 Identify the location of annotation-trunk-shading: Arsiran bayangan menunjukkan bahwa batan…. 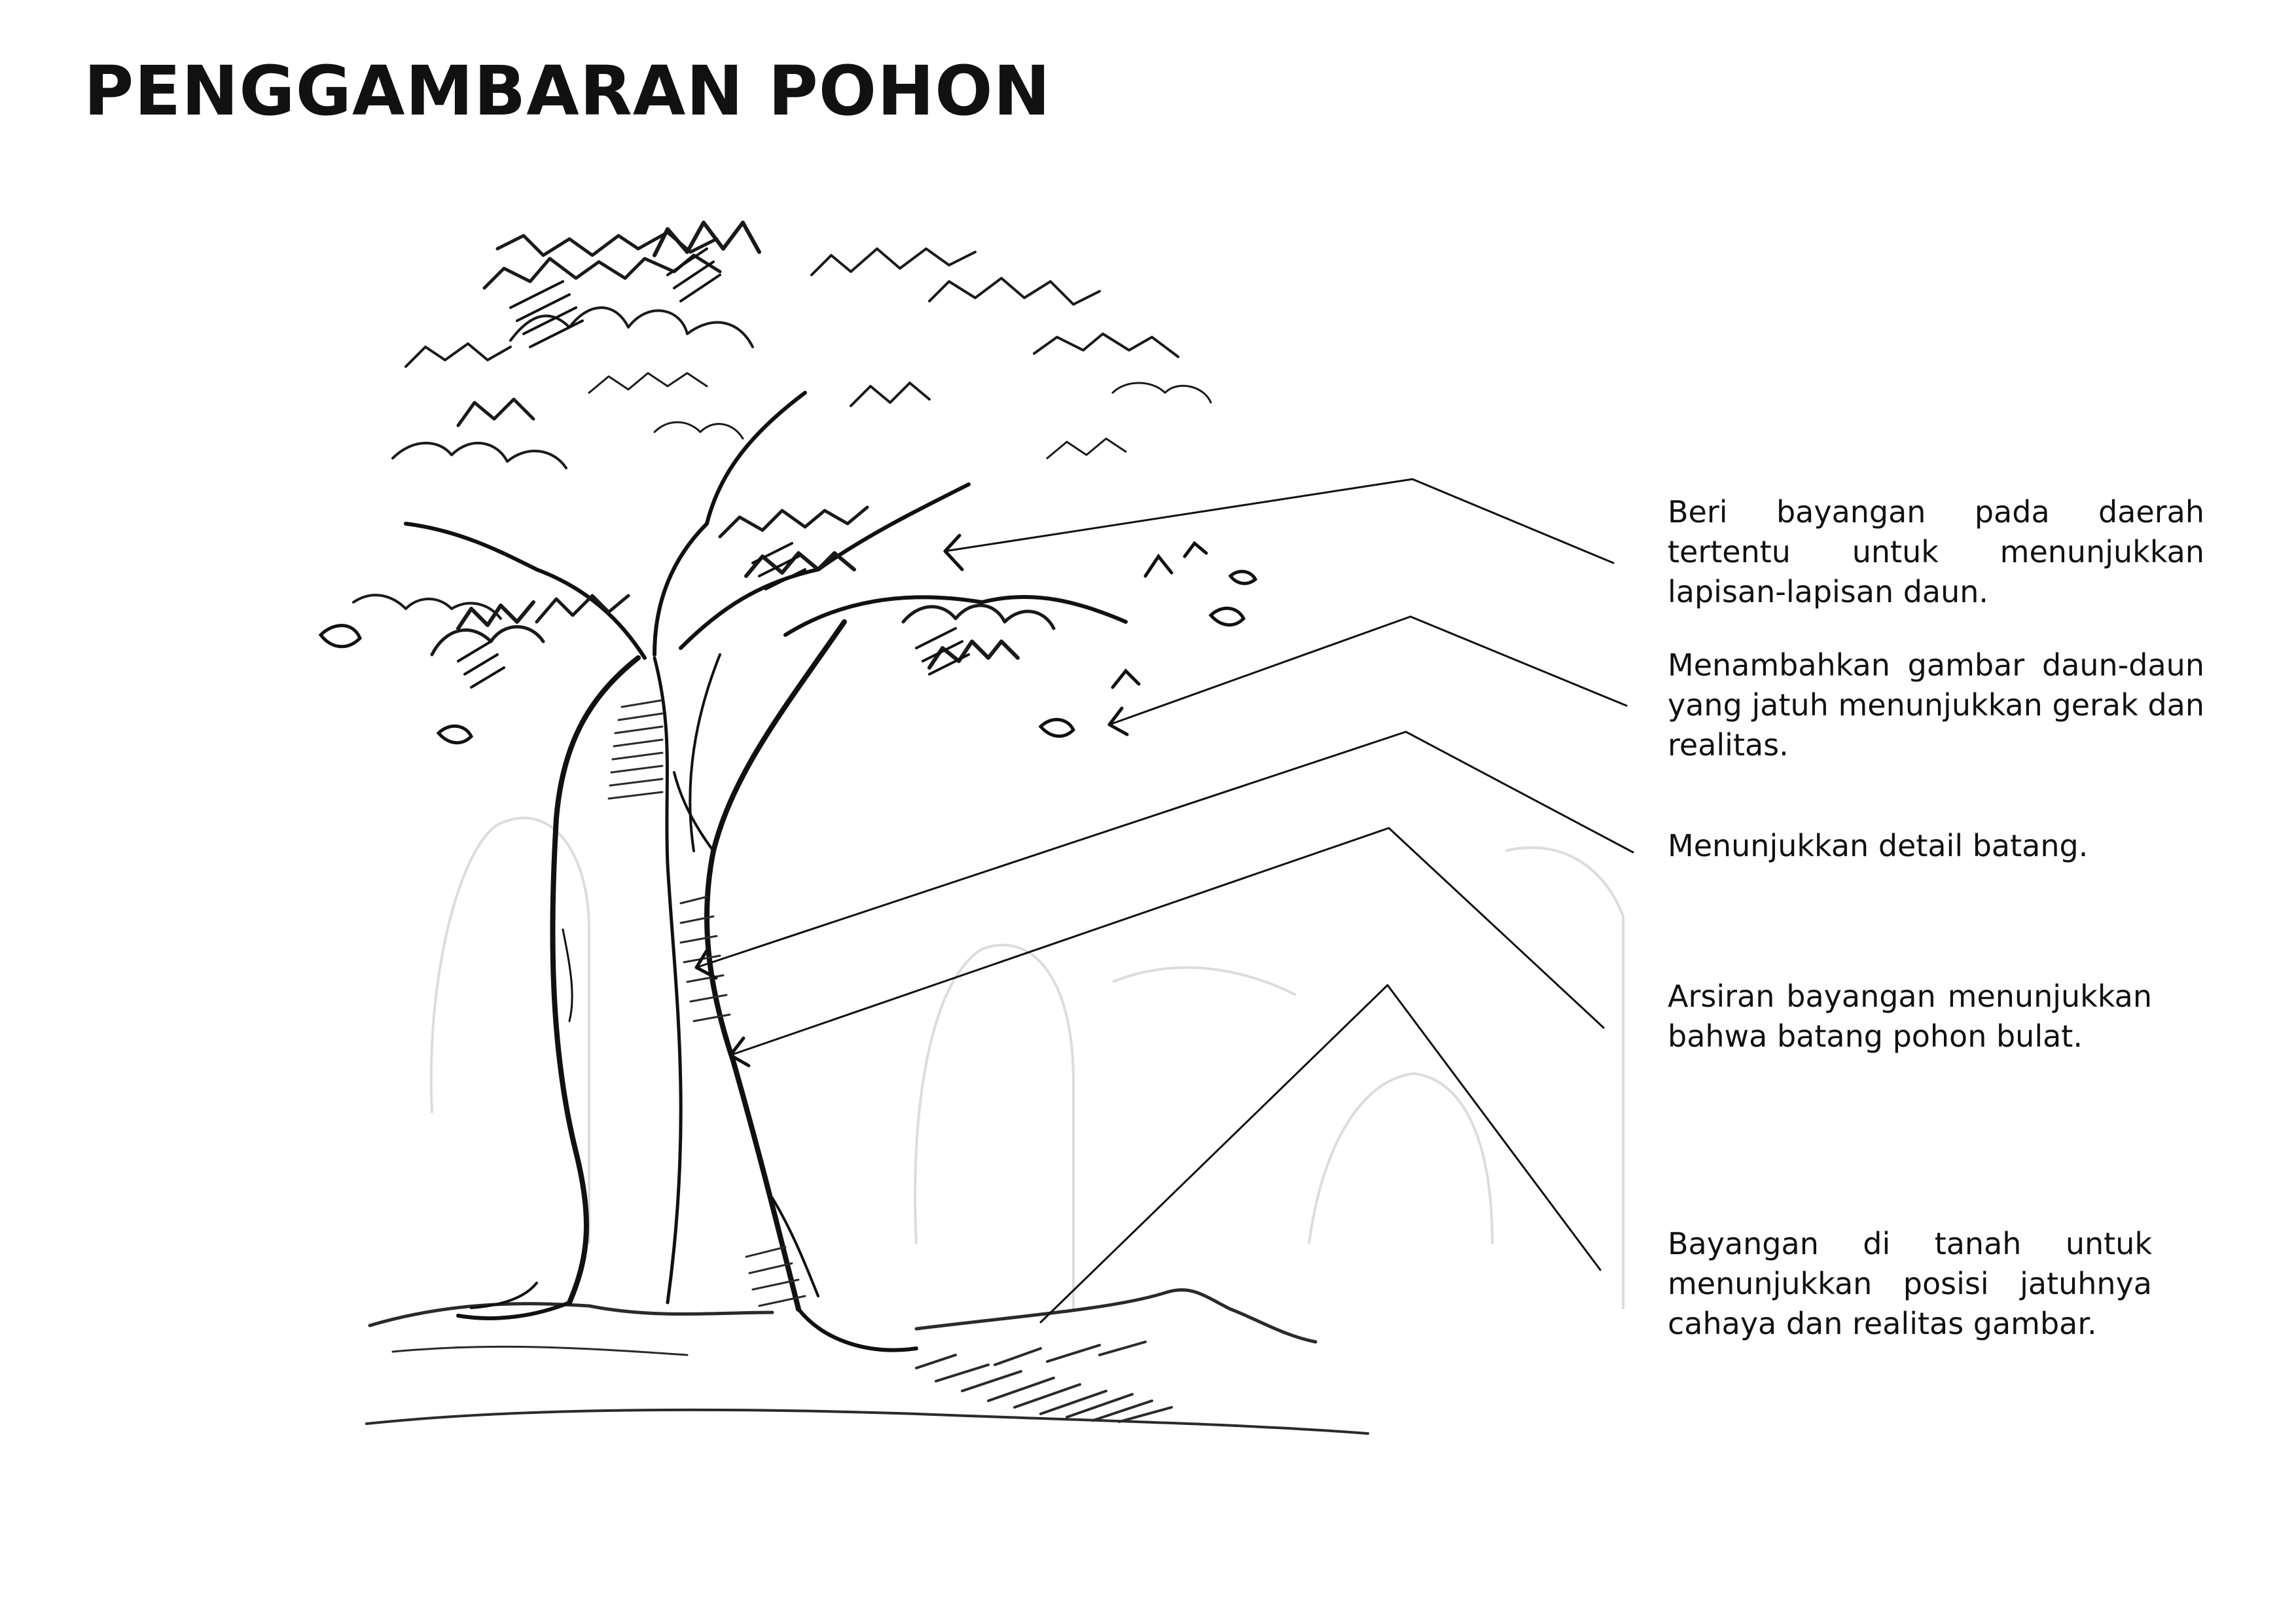
(1910, 1016).